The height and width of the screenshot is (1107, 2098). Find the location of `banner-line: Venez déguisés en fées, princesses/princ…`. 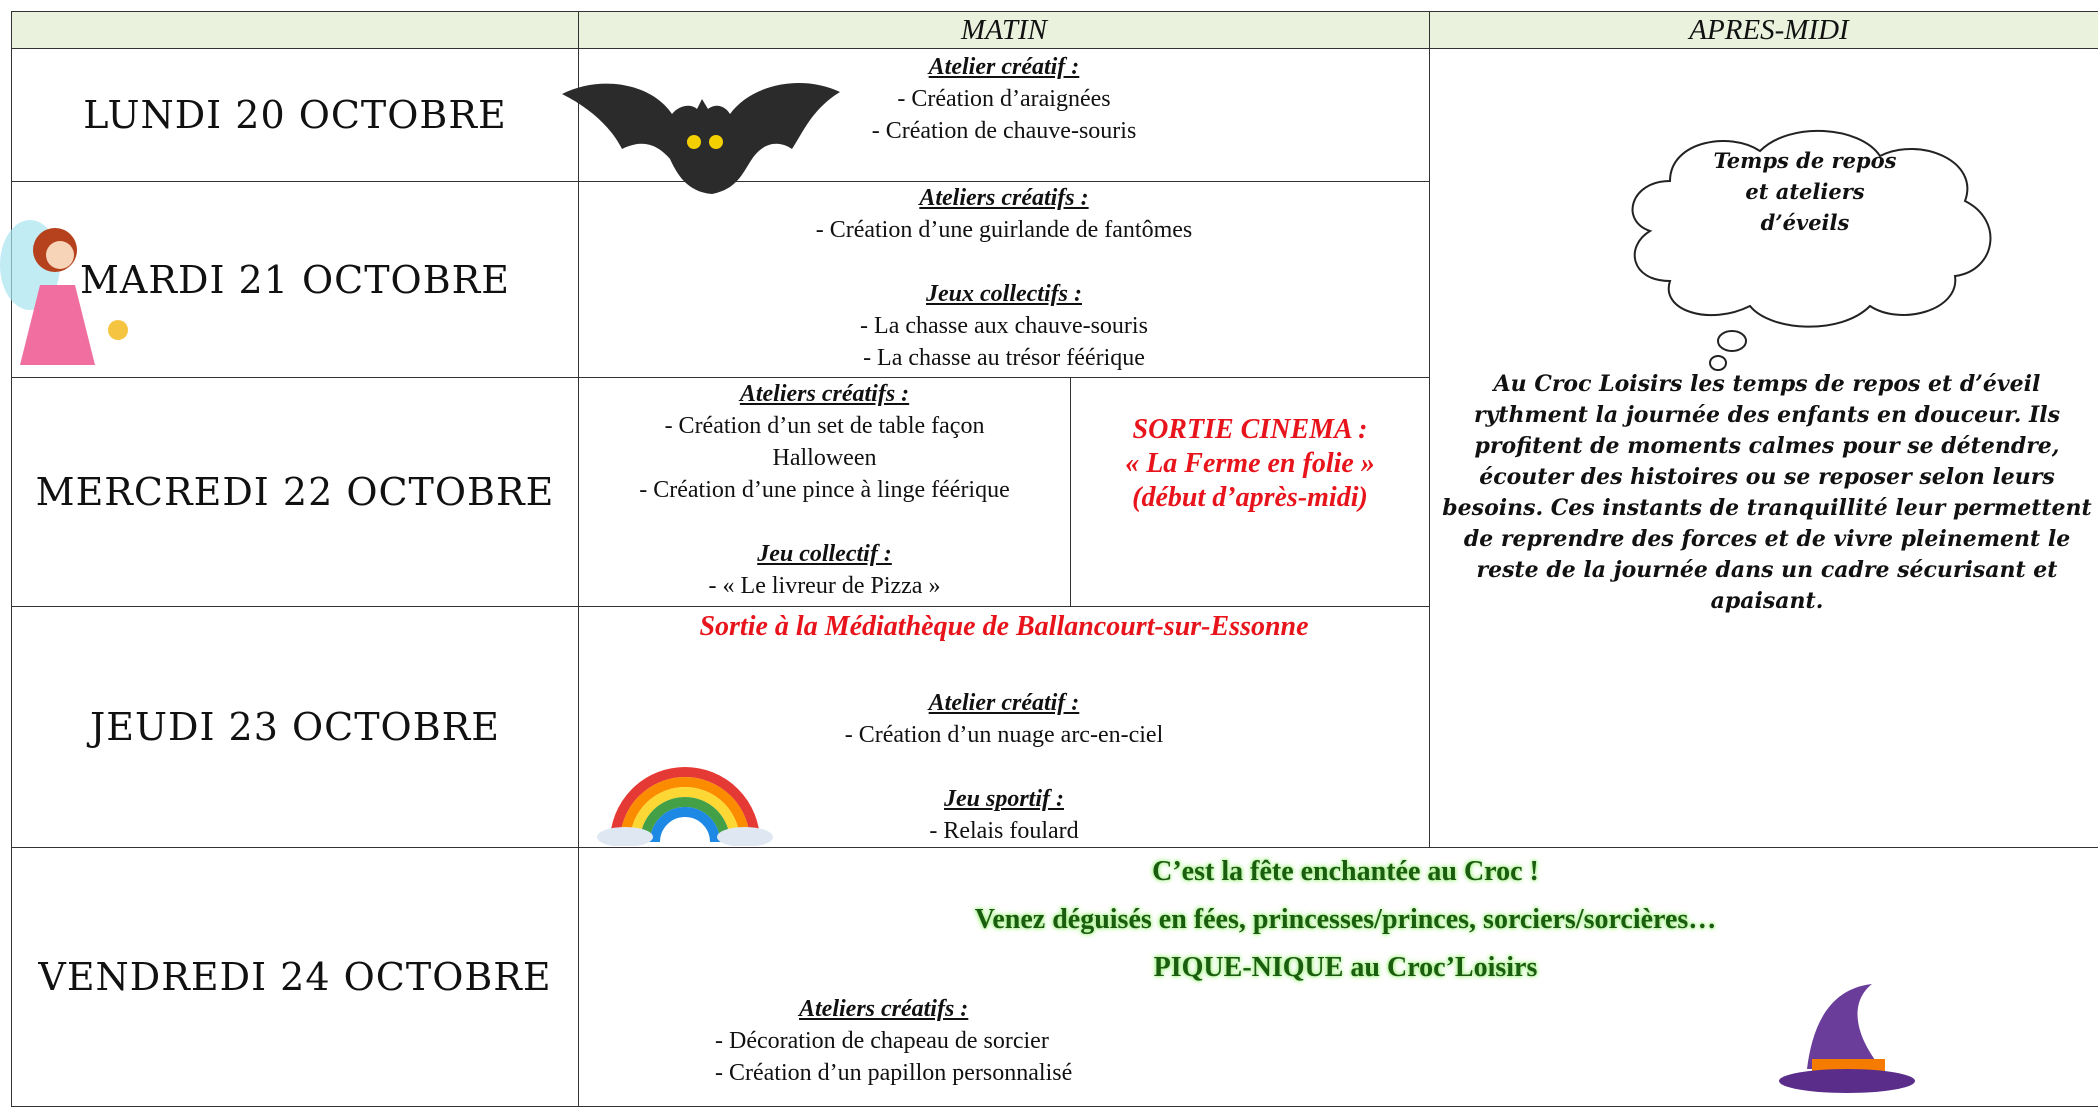

banner-line: Venez déguisés en fées, princesses/princ… is located at coordinates (1345, 919).